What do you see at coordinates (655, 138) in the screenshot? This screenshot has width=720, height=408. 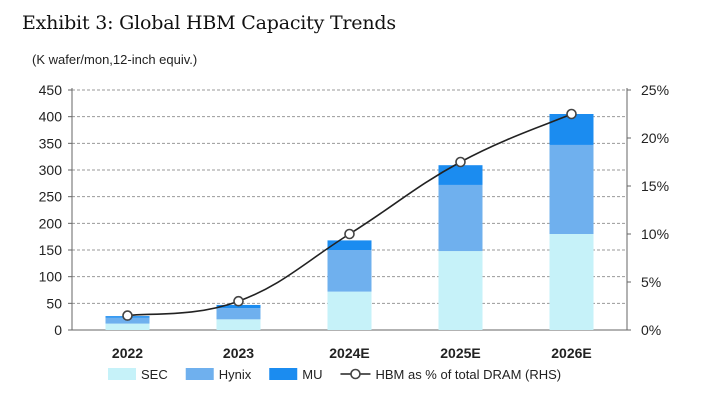 I see `y2-tick-label: 20%` at bounding box center [655, 138].